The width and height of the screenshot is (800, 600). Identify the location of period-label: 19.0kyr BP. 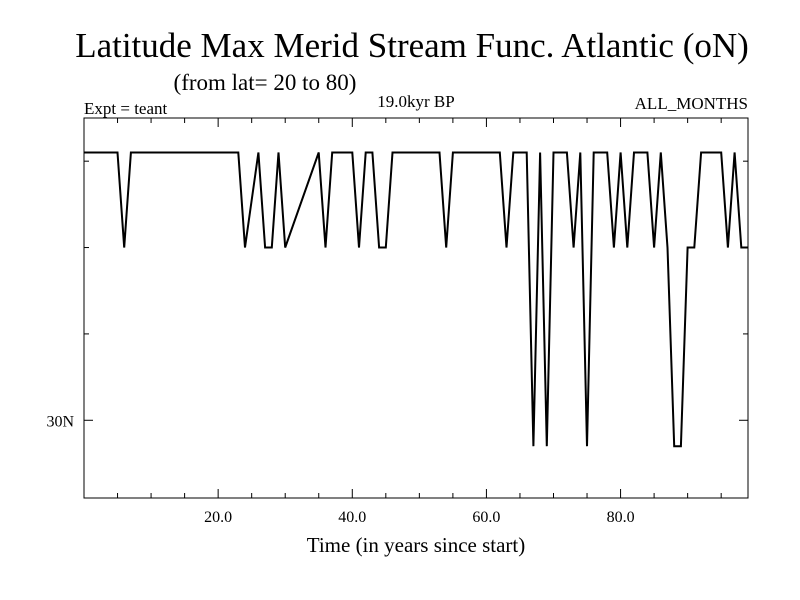
(415, 101).